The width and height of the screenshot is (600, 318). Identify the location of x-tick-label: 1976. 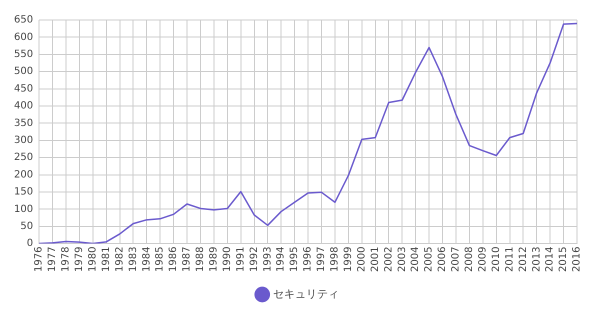
(39, 259).